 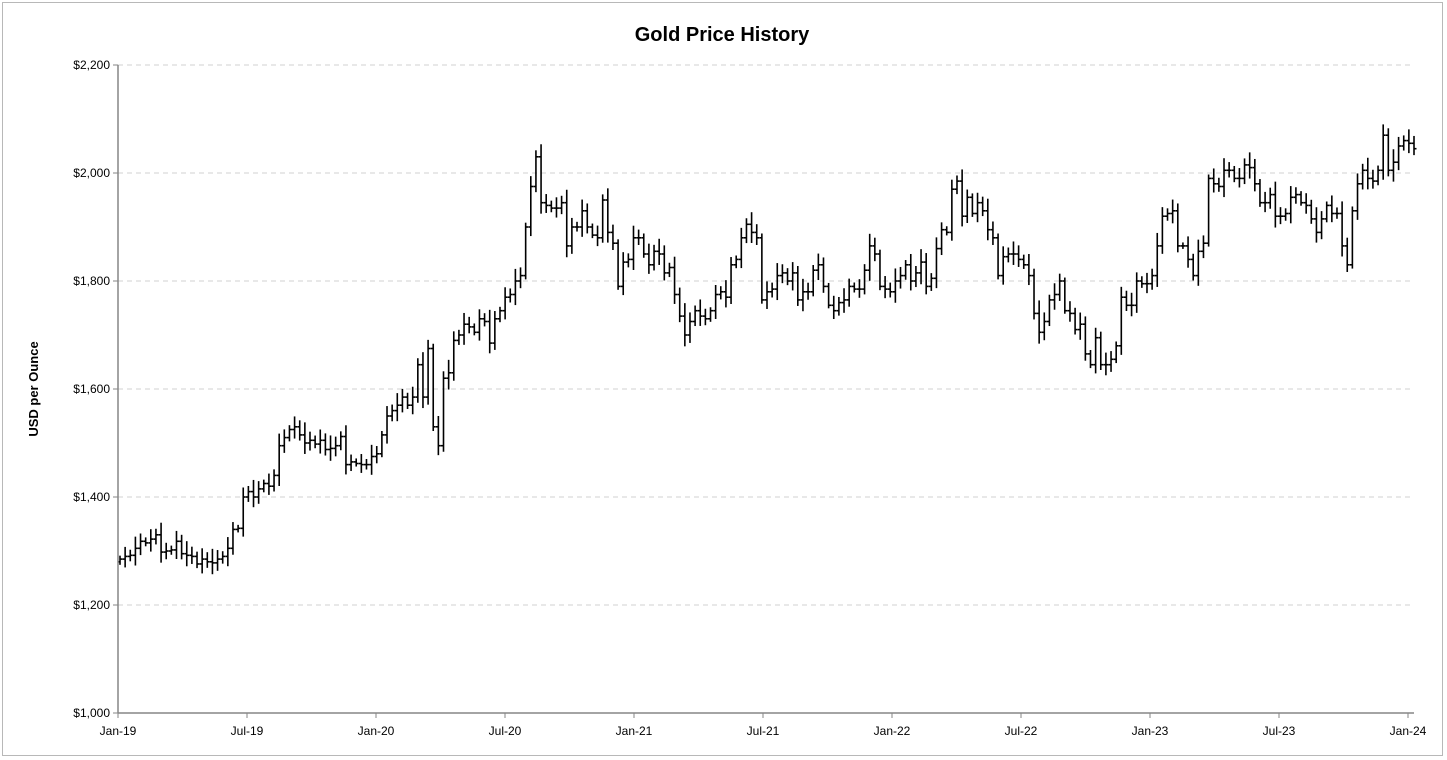 I want to click on chart-title: Gold Price History, so click(x=722, y=35).